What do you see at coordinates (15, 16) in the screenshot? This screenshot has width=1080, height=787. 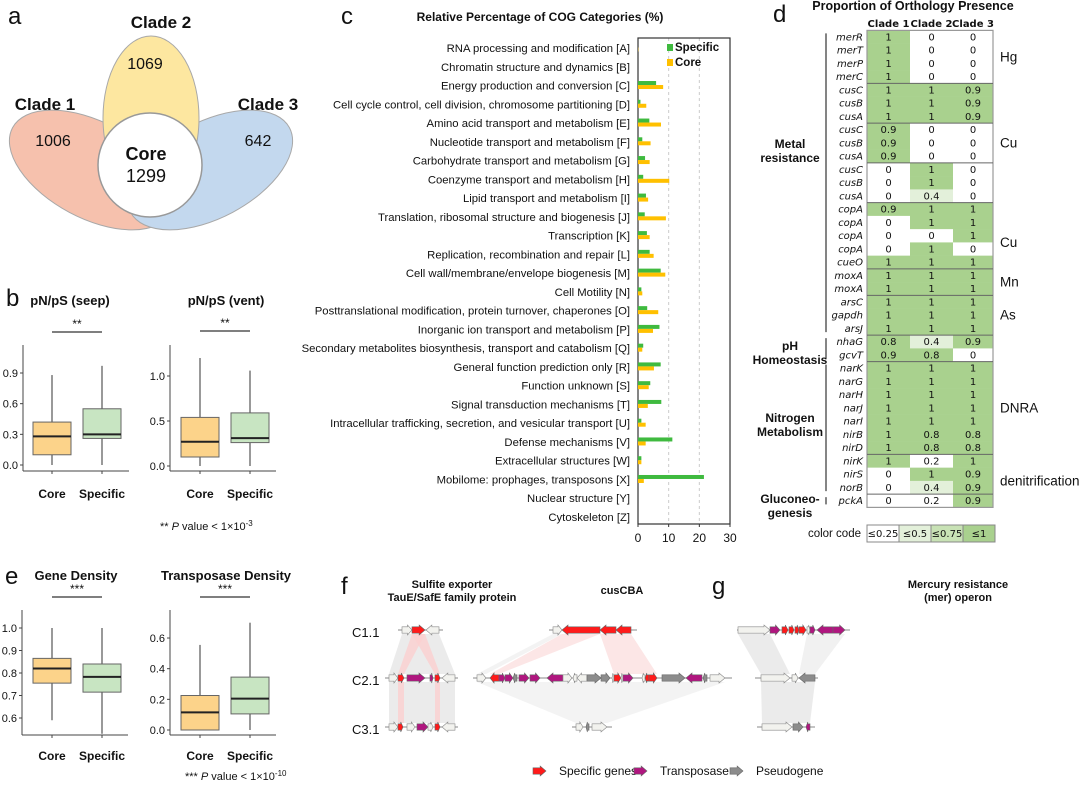 I see `panel-label-a: a` at bounding box center [15, 16].